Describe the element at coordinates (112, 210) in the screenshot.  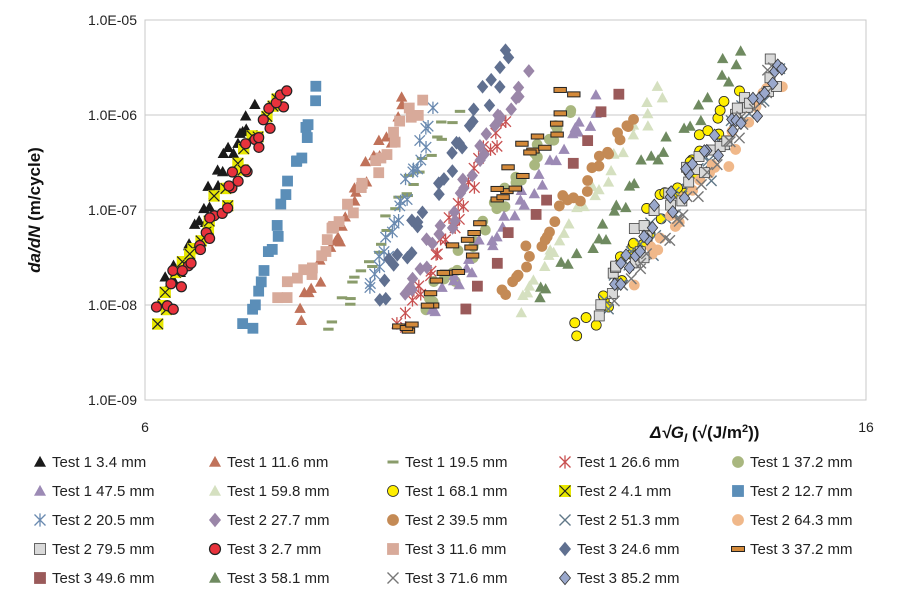
I see `y-tick-labels: 1.0E-09 1.0E-08 1.0E-07 1.0E-06 1.0E-05` at that location.